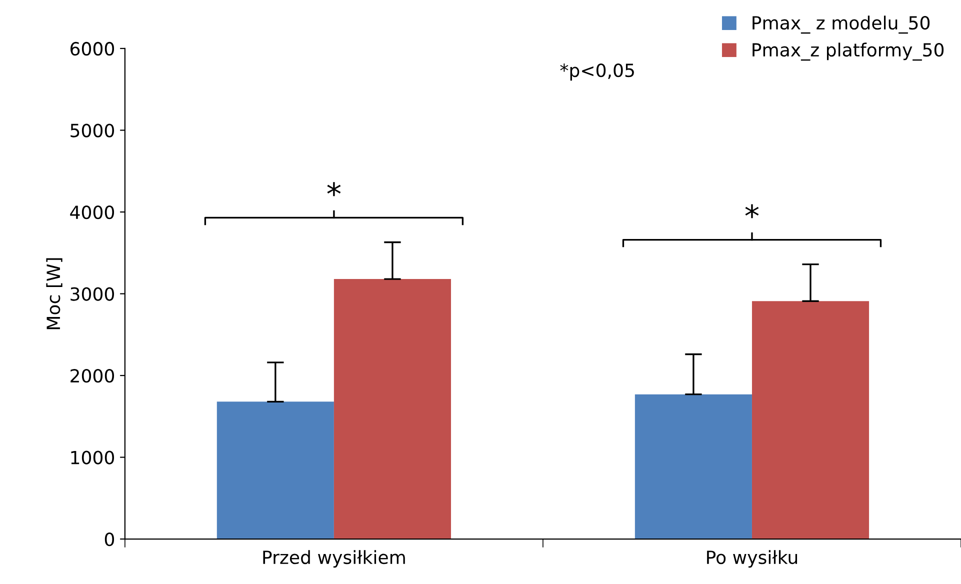 The image size is (961, 584). Describe the element at coordinates (92, 457) in the screenshot. I see `y-tick-label: 1000` at that location.